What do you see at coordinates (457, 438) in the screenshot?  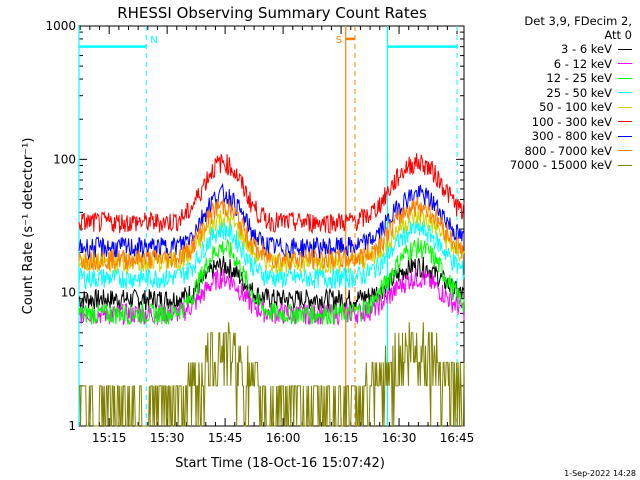 I see `x-tick-label: 16:45` at bounding box center [457, 438].